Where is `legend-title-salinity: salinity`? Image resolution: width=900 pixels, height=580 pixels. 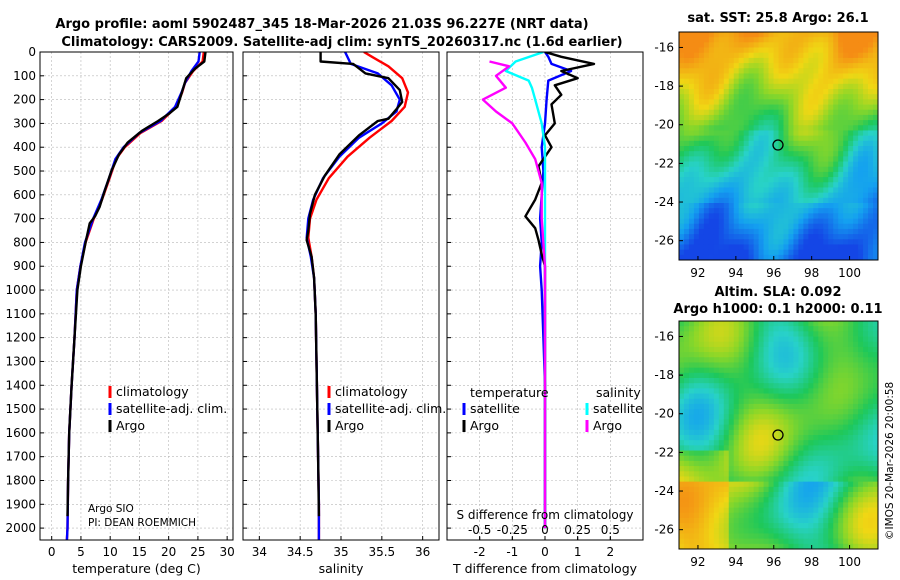 legend-title-salinity: salinity is located at coordinates (618, 392).